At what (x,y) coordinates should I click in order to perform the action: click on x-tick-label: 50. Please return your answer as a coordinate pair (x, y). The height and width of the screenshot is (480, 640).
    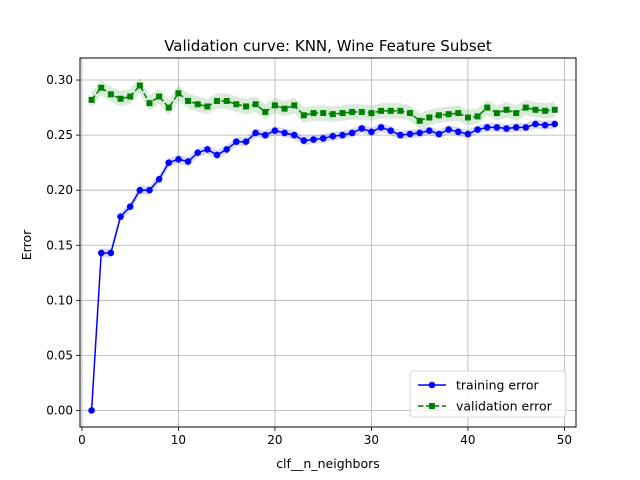
    Looking at the image, I should click on (564, 440).